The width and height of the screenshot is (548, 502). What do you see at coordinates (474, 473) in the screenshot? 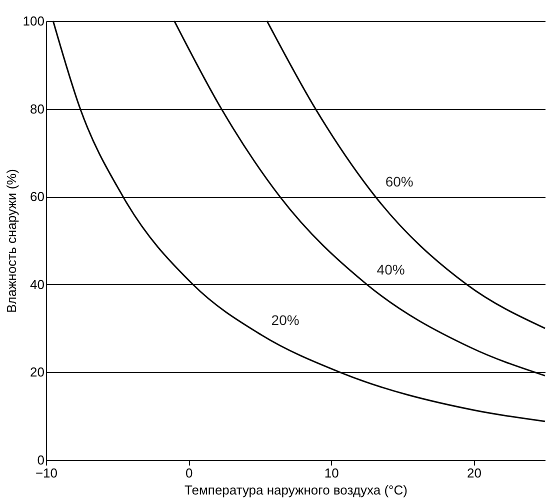
I see `x-tick-label: 20` at bounding box center [474, 473].